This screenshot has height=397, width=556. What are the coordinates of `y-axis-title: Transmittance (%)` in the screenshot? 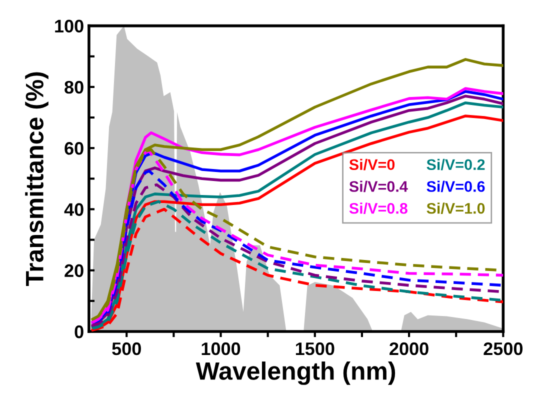 It's located at (36, 179).